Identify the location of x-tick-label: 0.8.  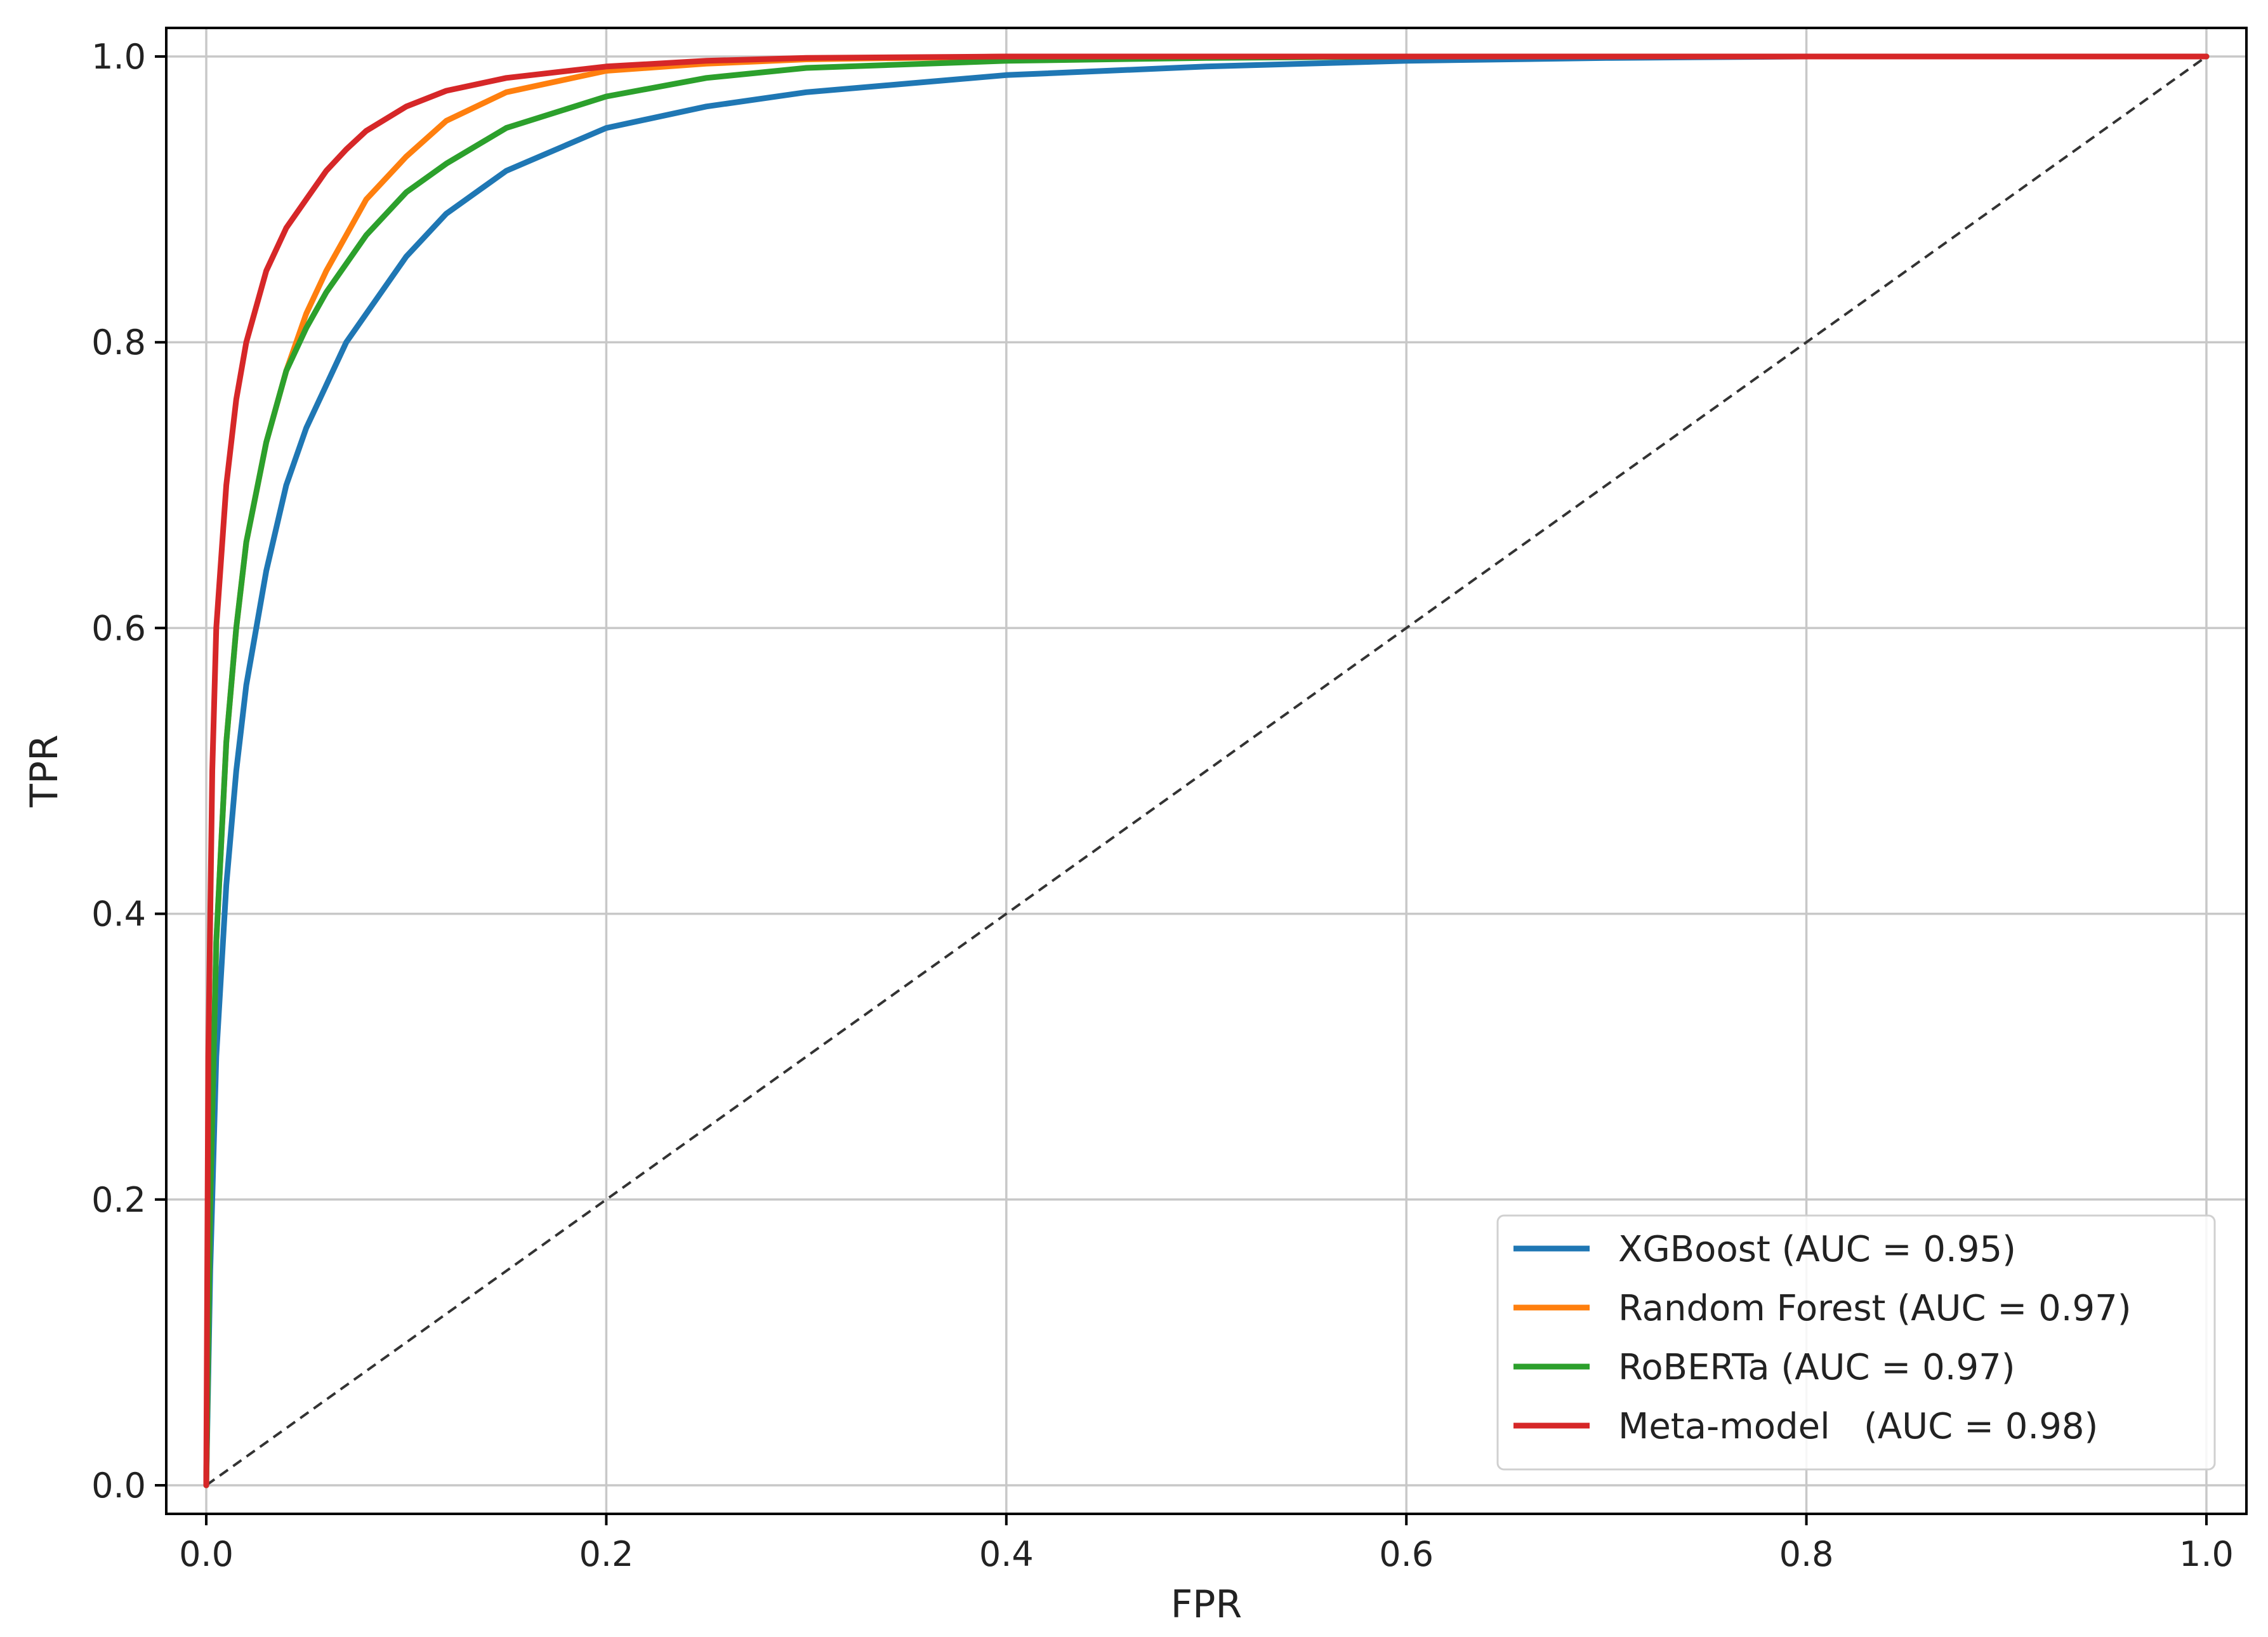
(1806, 1554).